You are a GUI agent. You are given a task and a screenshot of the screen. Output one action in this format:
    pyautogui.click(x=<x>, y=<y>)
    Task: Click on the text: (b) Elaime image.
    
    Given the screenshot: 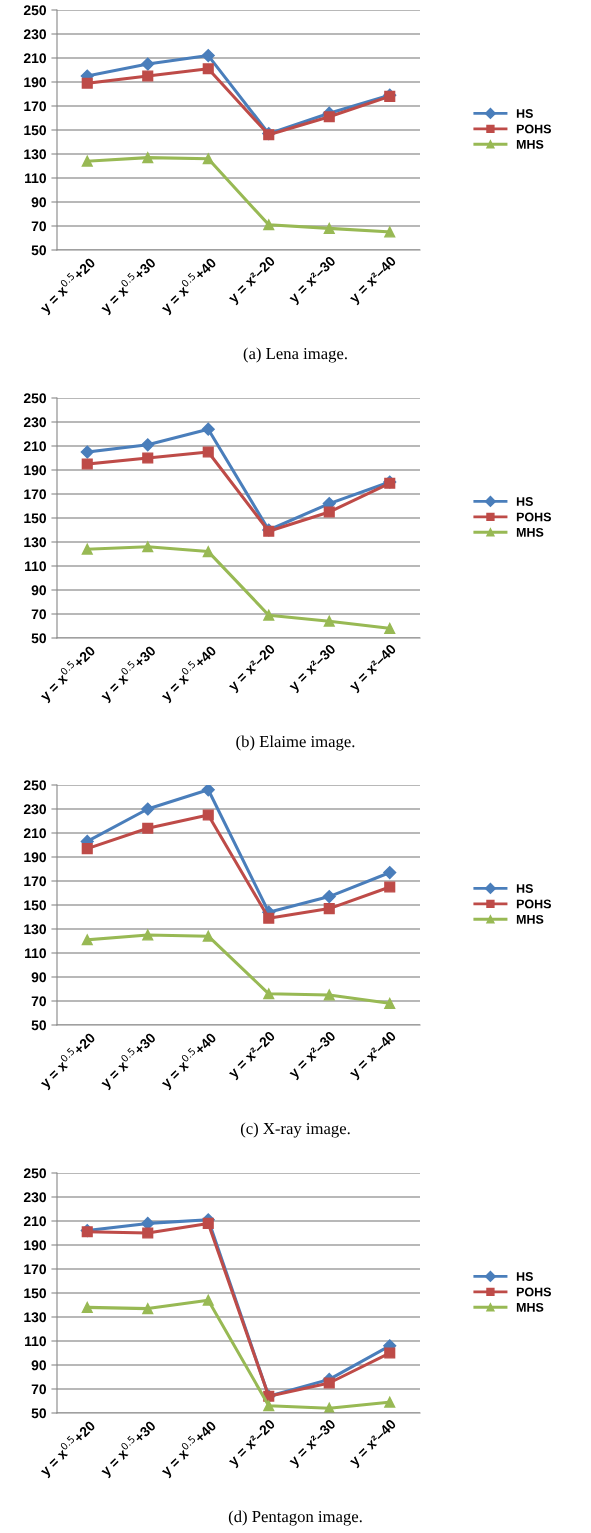 What is the action you would take?
    pyautogui.click(x=295, y=743)
    